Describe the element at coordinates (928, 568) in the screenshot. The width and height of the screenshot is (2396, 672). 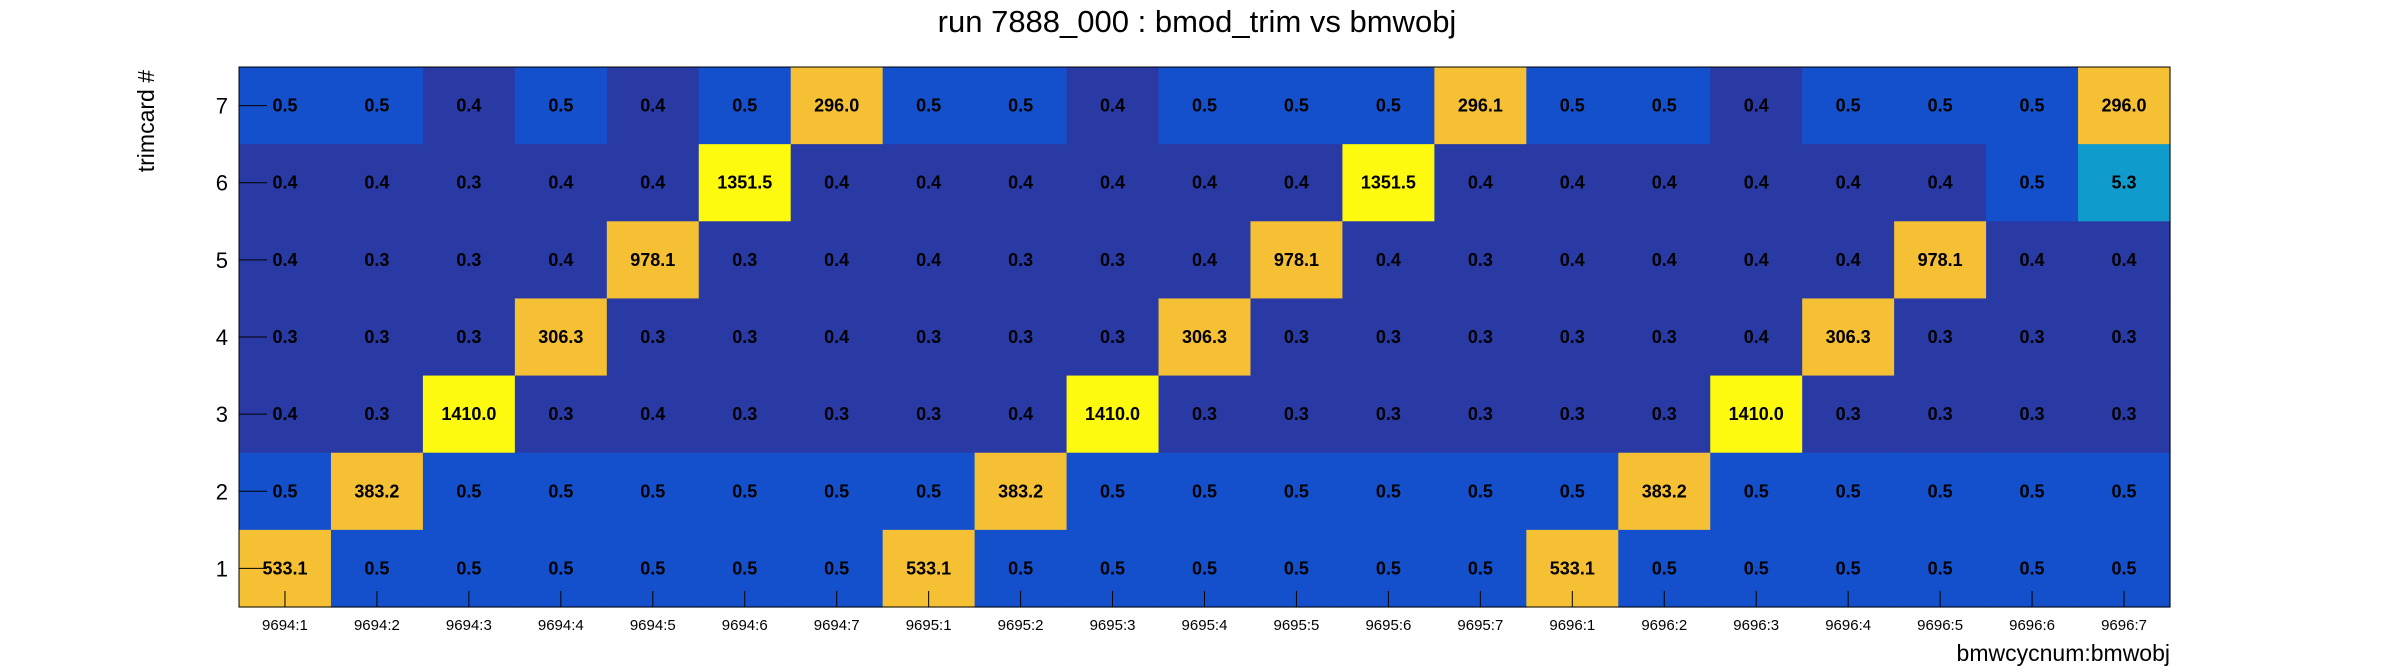
I see `cell-value-label: 533.1` at that location.